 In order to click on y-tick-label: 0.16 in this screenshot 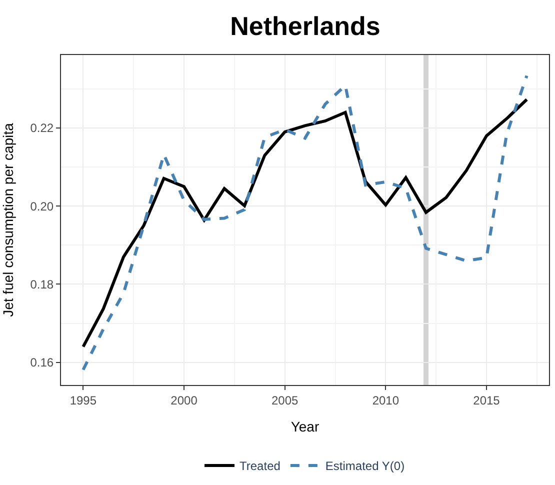, I will do `click(42, 363)`.